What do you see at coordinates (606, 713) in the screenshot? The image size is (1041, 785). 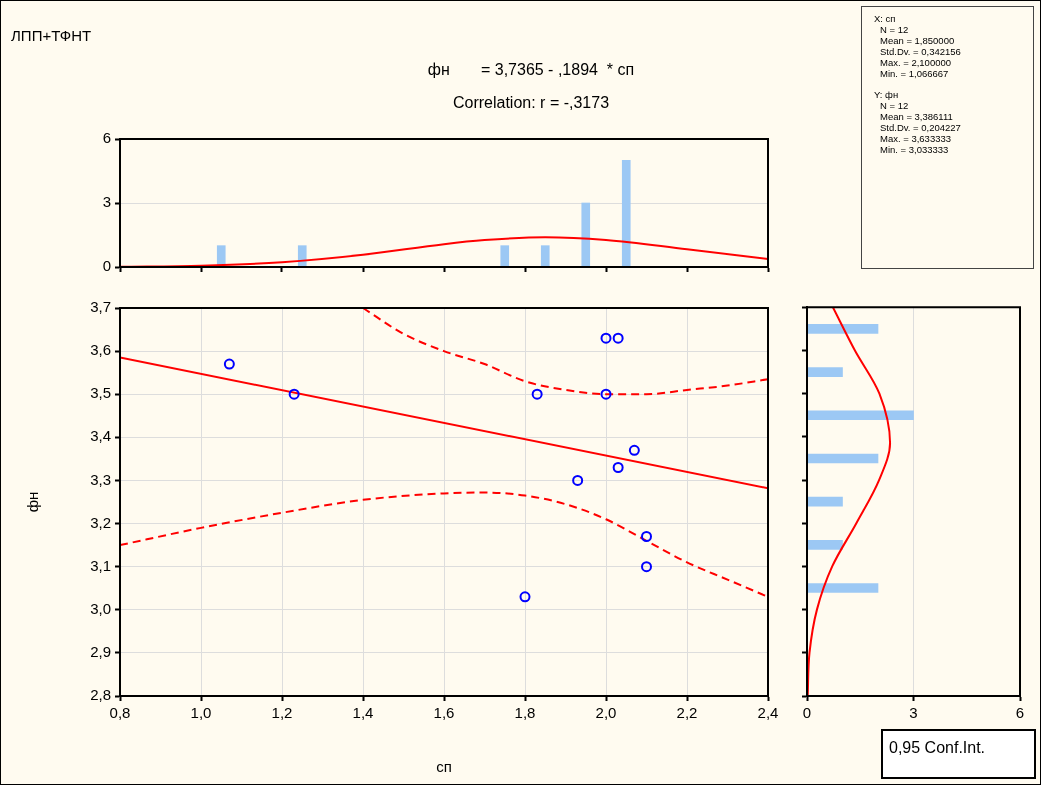 I see `x-tick-label: 2,0` at bounding box center [606, 713].